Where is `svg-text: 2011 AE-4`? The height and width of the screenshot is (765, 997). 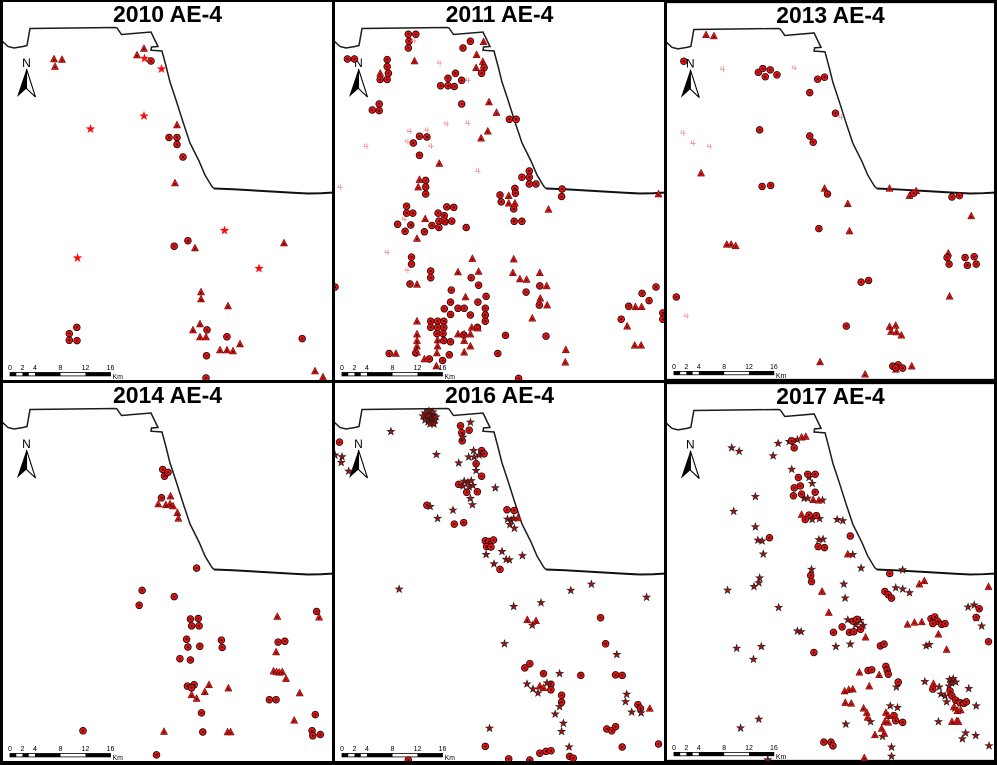 svg-text: 2011 AE-4 is located at coordinates (500, 14).